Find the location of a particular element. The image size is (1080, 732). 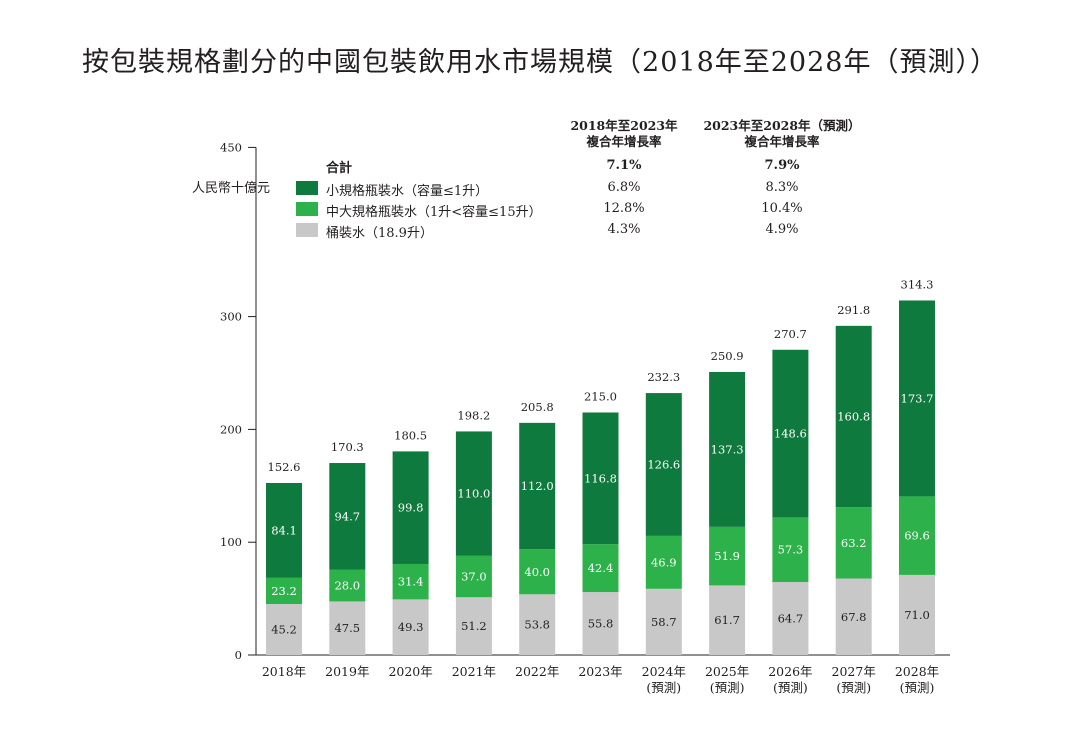

legend-swatch-small is located at coordinates (307, 188).